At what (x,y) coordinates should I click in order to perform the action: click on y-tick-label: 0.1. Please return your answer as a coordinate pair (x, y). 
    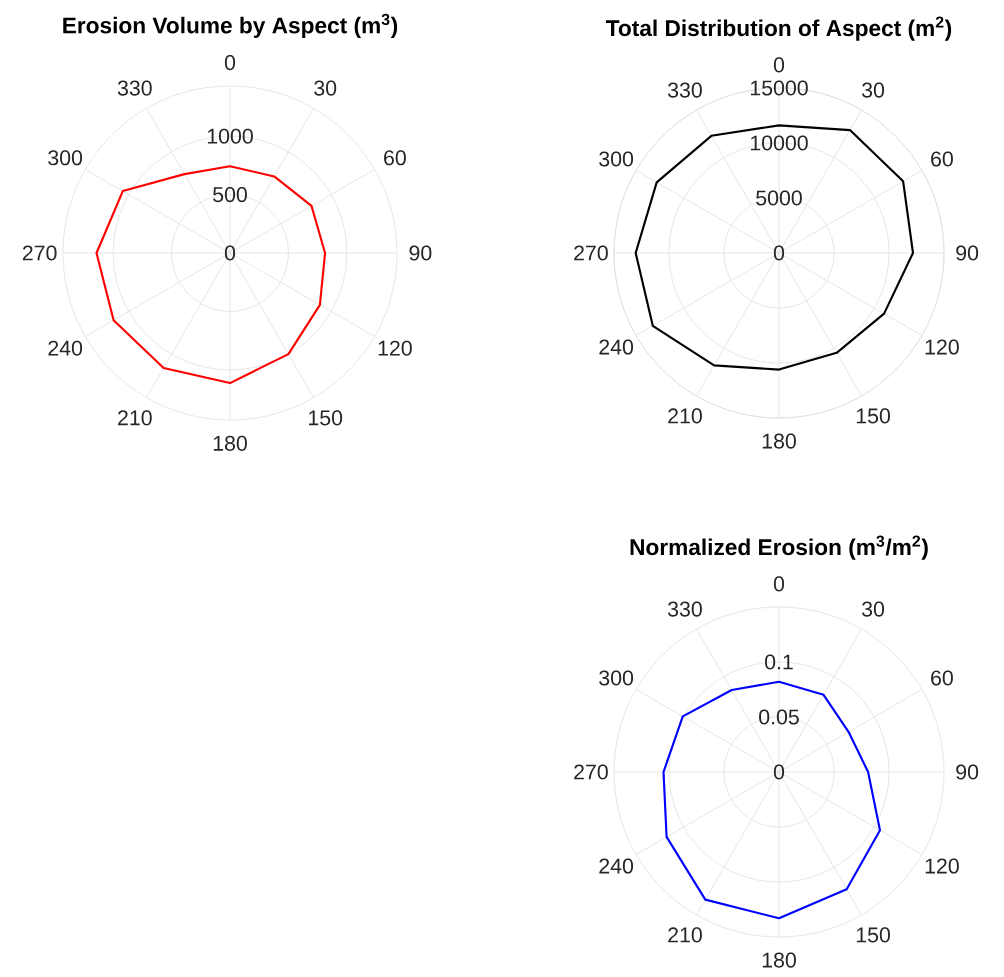
    Looking at the image, I should click on (779, 662).